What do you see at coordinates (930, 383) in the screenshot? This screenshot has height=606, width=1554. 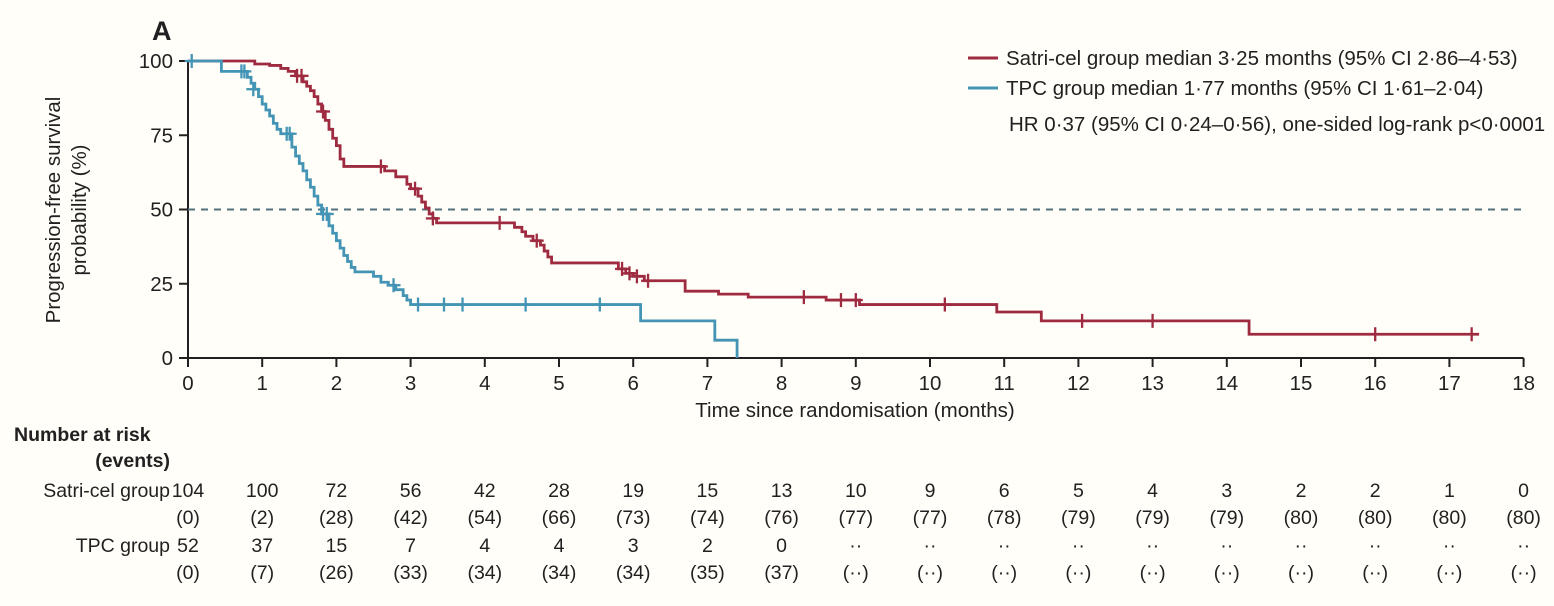 I see `x-tick-label: 10` at bounding box center [930, 383].